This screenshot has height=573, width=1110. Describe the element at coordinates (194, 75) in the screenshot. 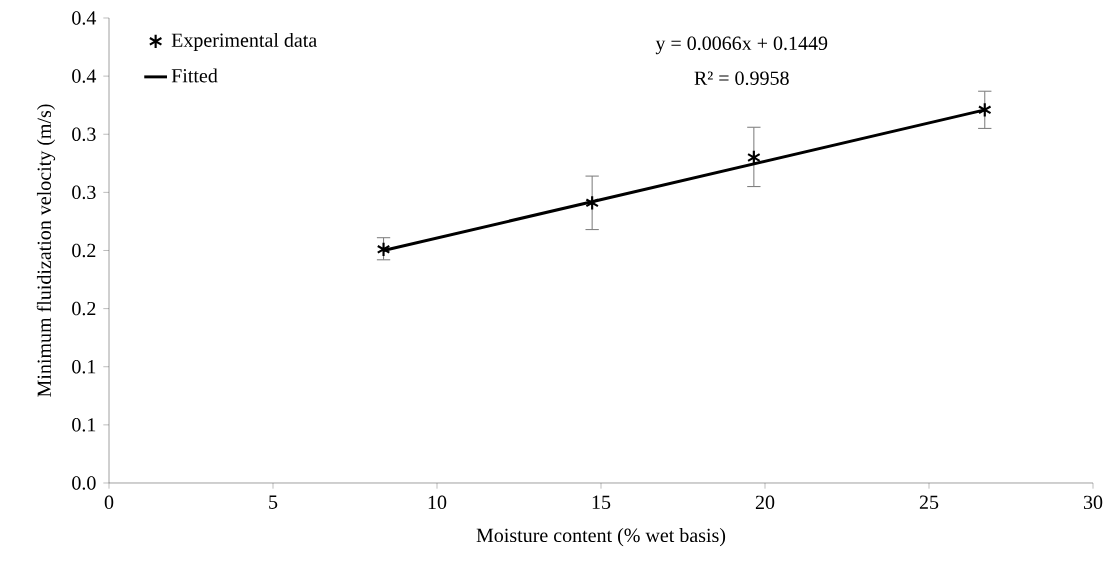

I see `legend-label: Fitted` at that location.